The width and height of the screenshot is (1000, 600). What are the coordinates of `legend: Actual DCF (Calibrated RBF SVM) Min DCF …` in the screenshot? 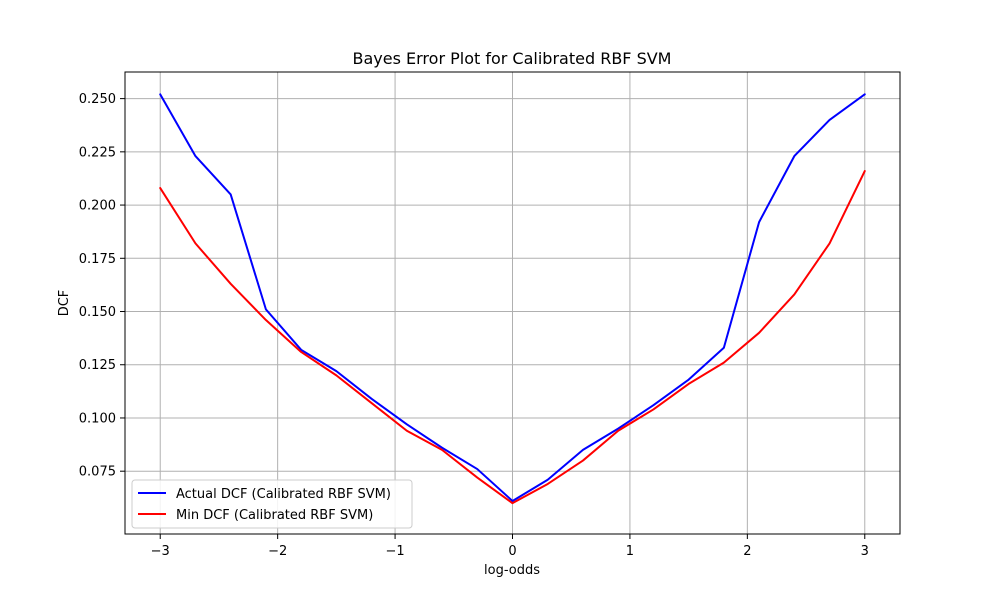 It's located at (272, 504).